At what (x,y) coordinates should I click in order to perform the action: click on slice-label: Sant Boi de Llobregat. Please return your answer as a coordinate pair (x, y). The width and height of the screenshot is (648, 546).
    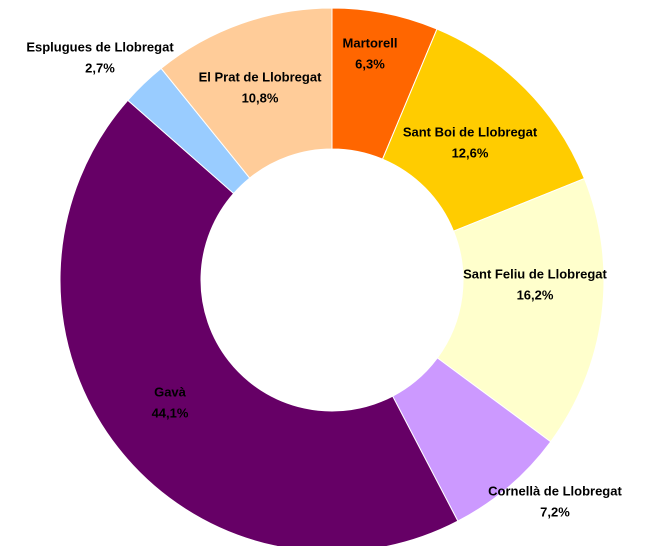
    Looking at the image, I should click on (470, 131).